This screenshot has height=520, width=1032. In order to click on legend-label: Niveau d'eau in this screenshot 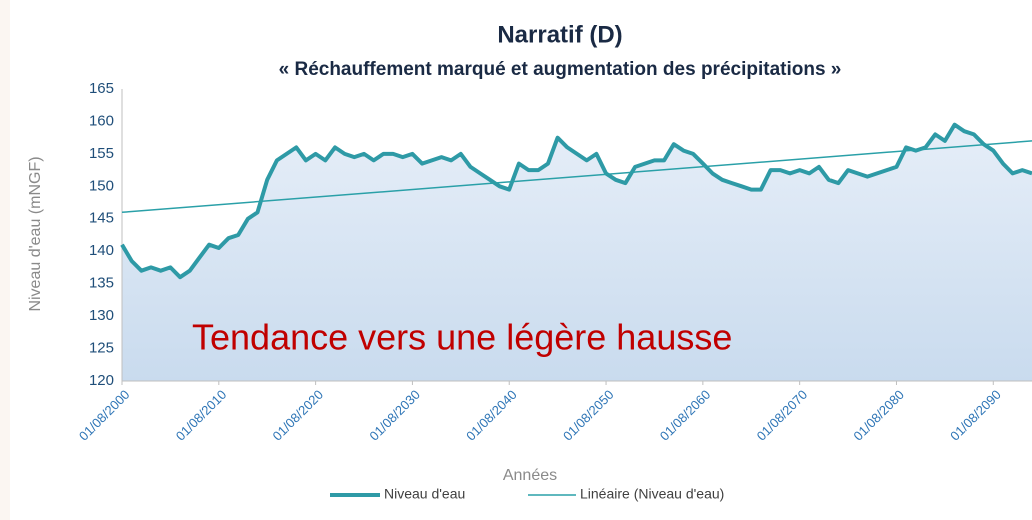, I will do `click(424, 494)`.